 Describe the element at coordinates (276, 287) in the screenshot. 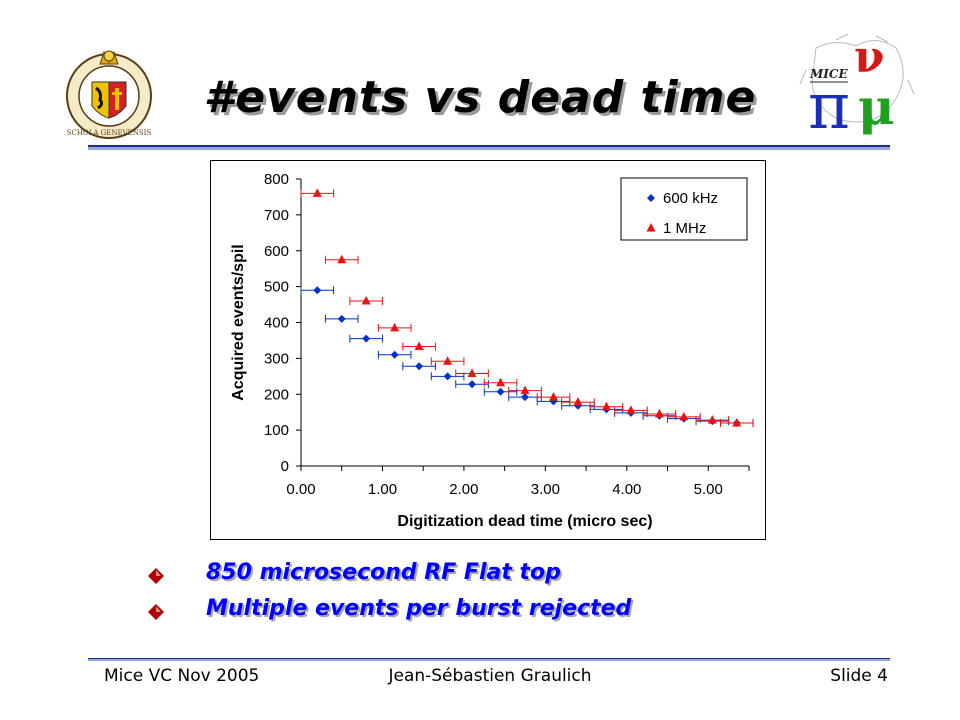

I see `y-tick-label: 500` at that location.